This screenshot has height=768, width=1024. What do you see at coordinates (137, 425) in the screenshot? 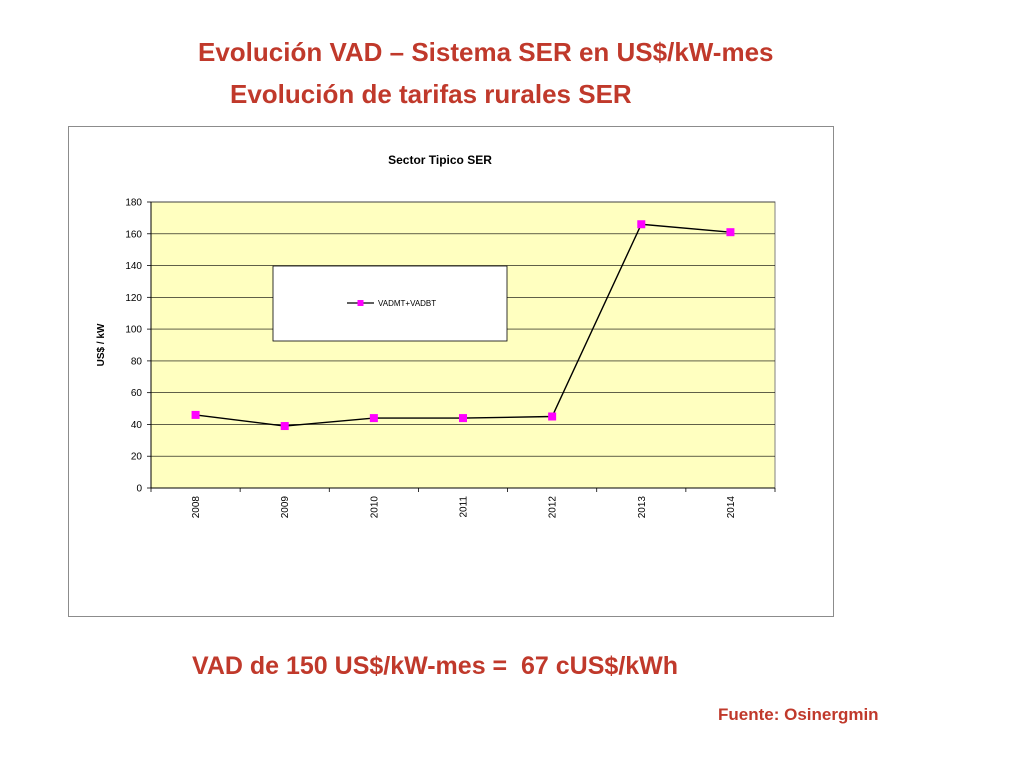
I see `y-tick-label: 40` at bounding box center [137, 425].